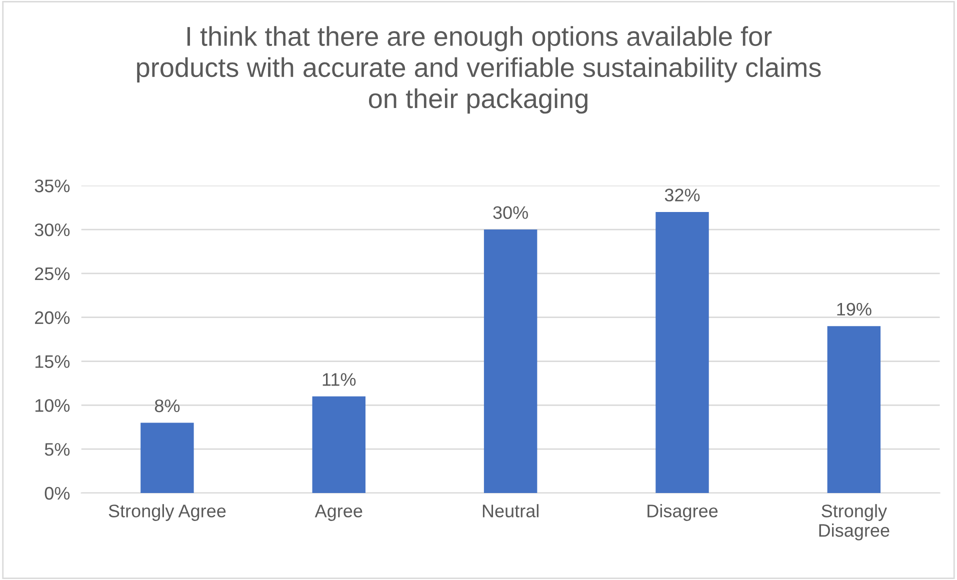 The width and height of the screenshot is (957, 580). What do you see at coordinates (339, 379) in the screenshot?
I see `data-label: 11%` at bounding box center [339, 379].